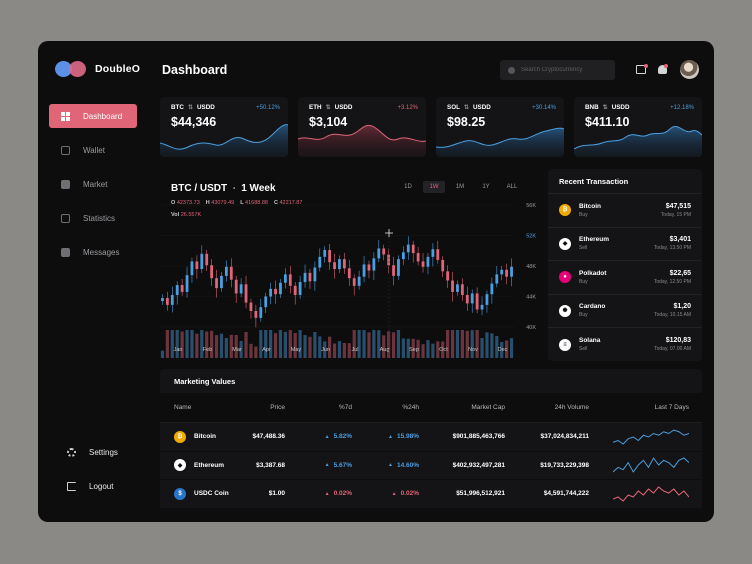 The height and width of the screenshot is (564, 752). Describe the element at coordinates (434, 187) in the screenshot. I see `timeframe-1w: 1W` at that location.